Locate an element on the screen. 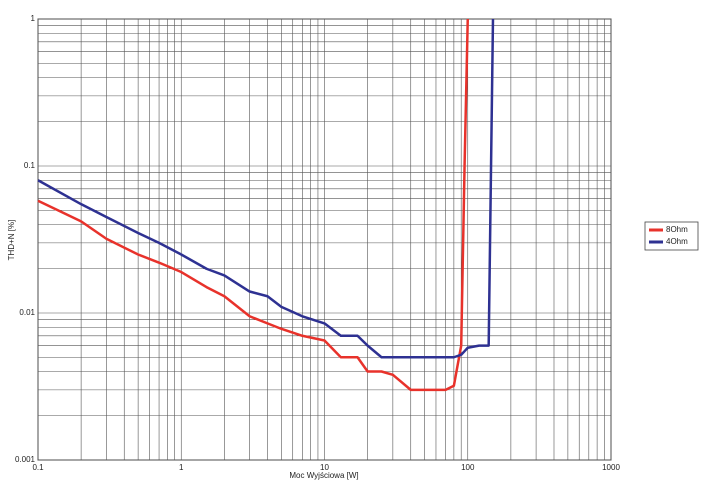 This screenshot has width=705, height=491. x-tick-label: 10 is located at coordinates (324, 467).